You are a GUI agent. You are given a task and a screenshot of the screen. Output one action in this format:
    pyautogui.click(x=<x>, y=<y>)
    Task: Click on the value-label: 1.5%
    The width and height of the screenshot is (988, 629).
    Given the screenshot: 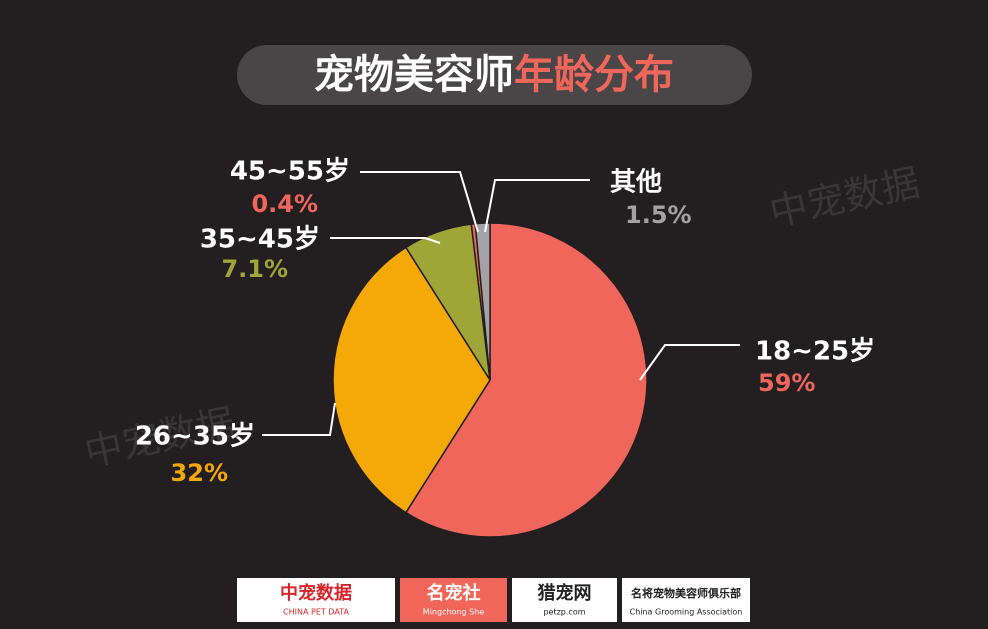 What is the action you would take?
    pyautogui.click(x=658, y=215)
    